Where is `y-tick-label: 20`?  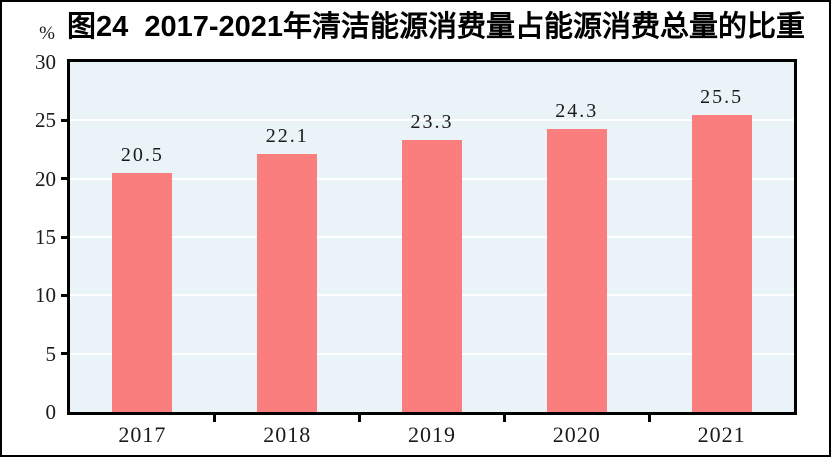
y-tick-label: 20 is located at coordinates (45, 178).